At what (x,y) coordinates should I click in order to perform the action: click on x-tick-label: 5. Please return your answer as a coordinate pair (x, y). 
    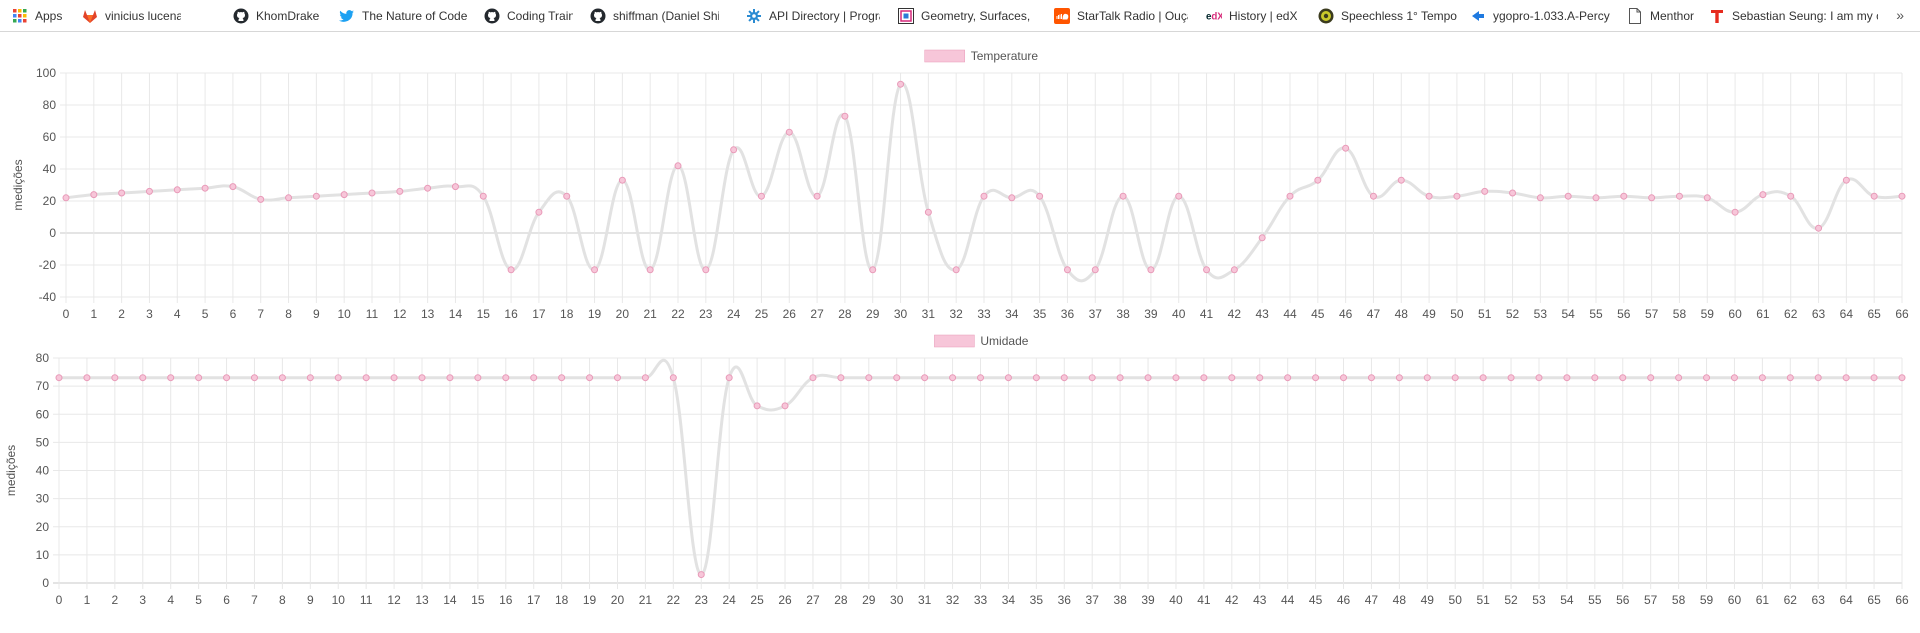
    Looking at the image, I should click on (205, 314).